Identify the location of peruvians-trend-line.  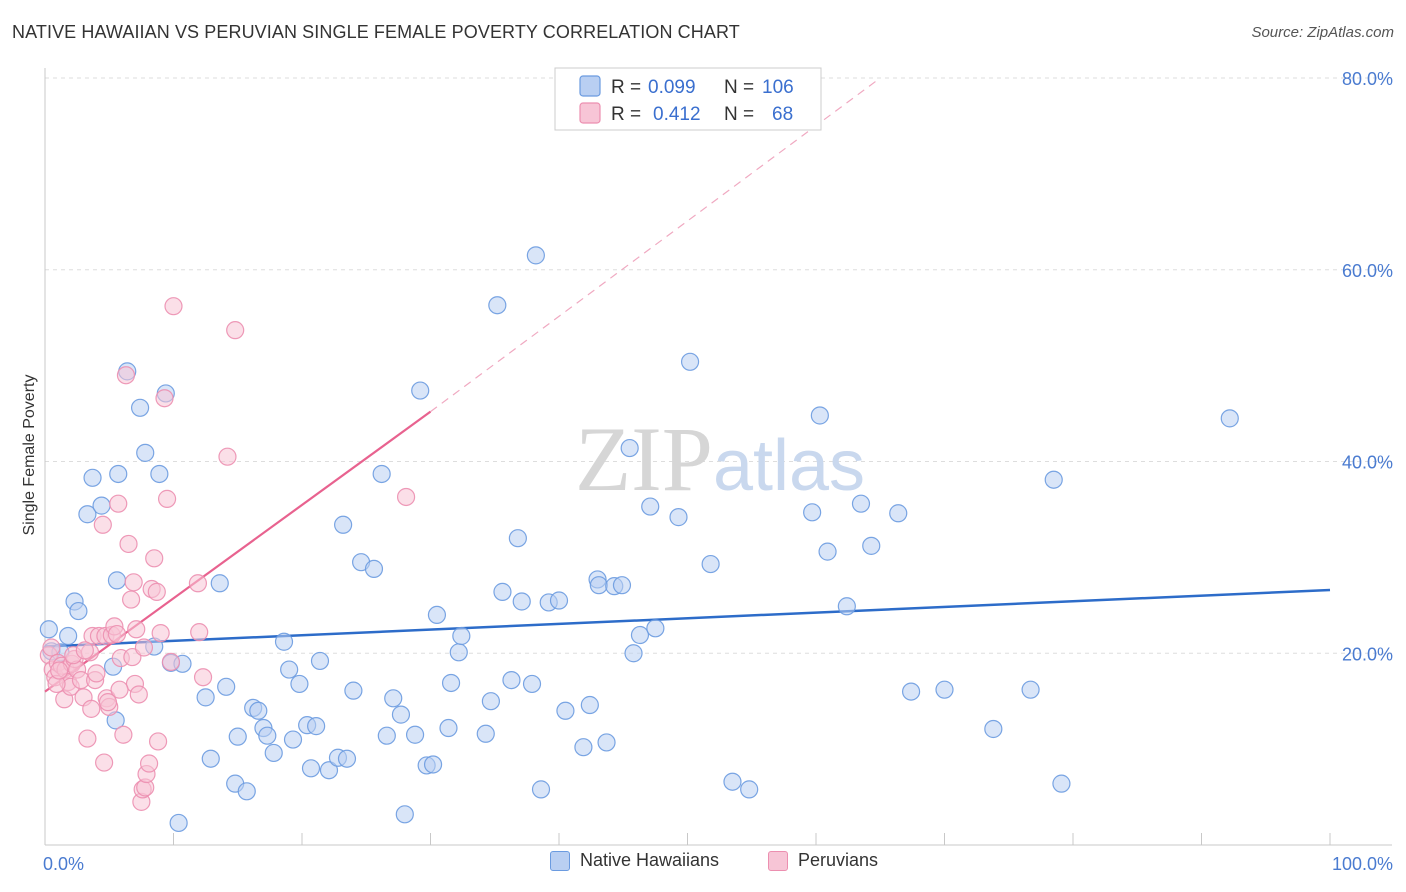
(238, 551).